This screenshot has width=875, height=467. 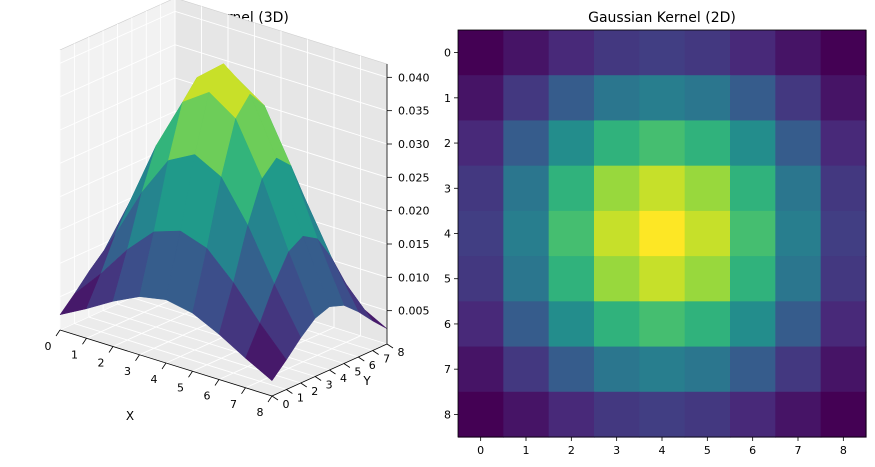 What do you see at coordinates (447, 234) in the screenshot?
I see `y-tick-label: 4` at bounding box center [447, 234].